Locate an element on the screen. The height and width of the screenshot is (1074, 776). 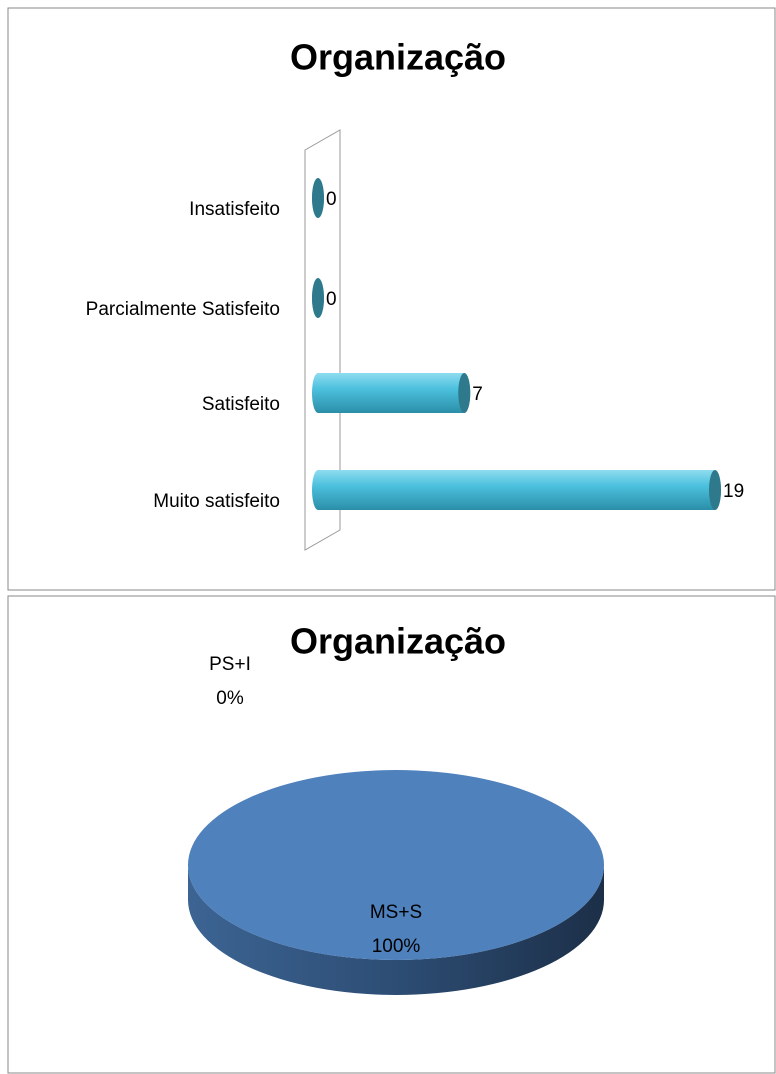
y-tick-label: Satisfeito is located at coordinates (241, 404).